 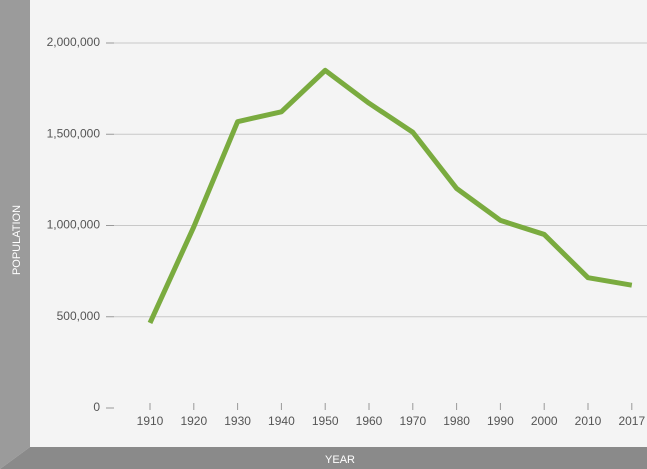 What do you see at coordinates (340, 460) in the screenshot?
I see `x-axis-title: YEAR` at bounding box center [340, 460].